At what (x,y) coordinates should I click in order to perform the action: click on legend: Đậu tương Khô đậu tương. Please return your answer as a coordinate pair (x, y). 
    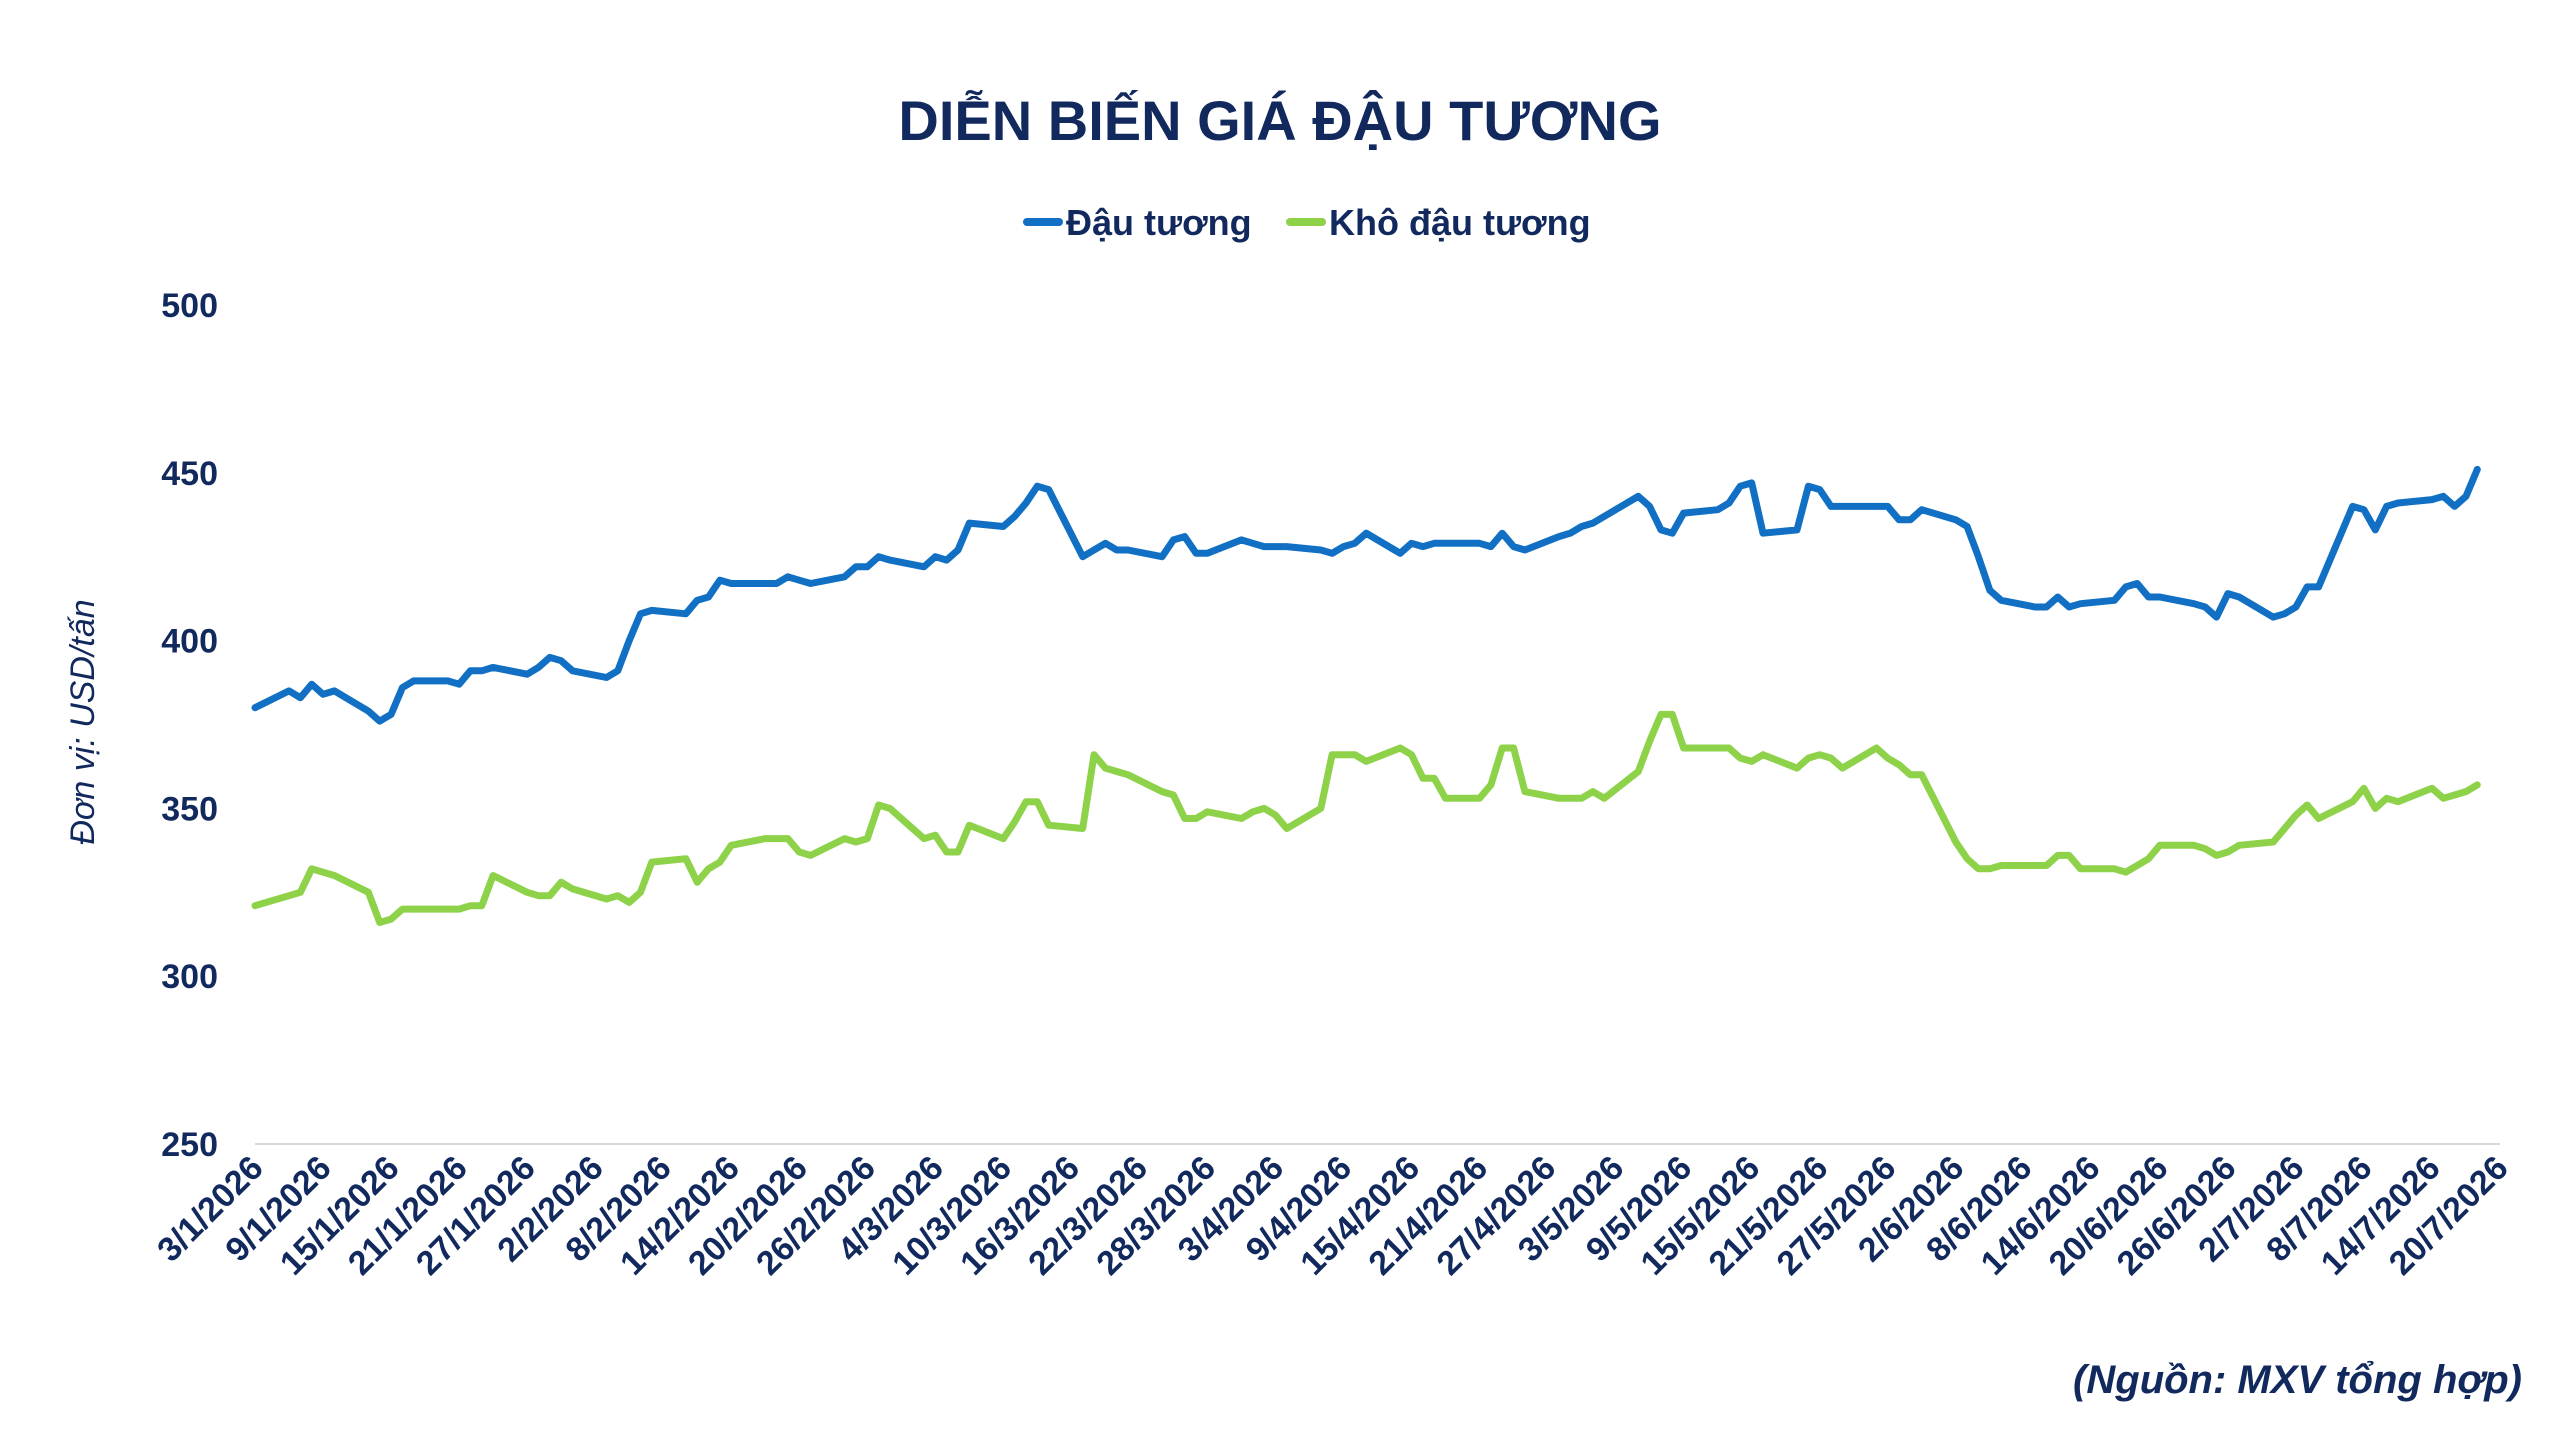
    Looking at the image, I should click on (1307, 222).